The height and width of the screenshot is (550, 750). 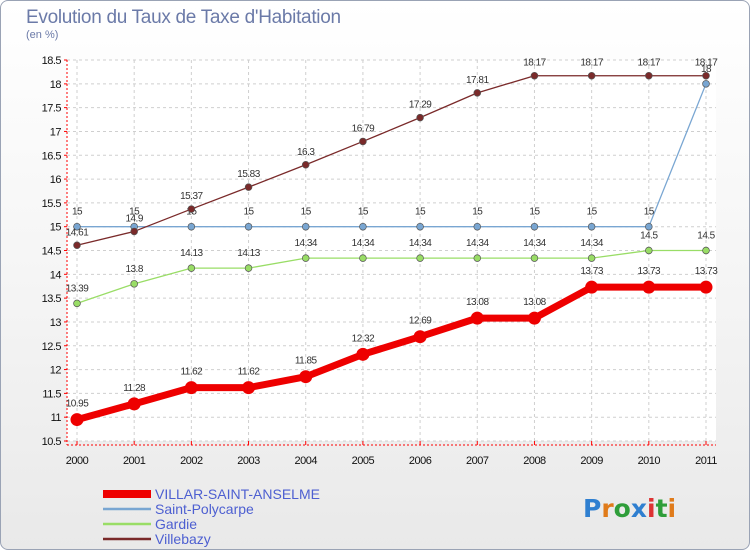 What do you see at coordinates (134, 461) in the screenshot?
I see `x-tick-label: 2001` at bounding box center [134, 461].